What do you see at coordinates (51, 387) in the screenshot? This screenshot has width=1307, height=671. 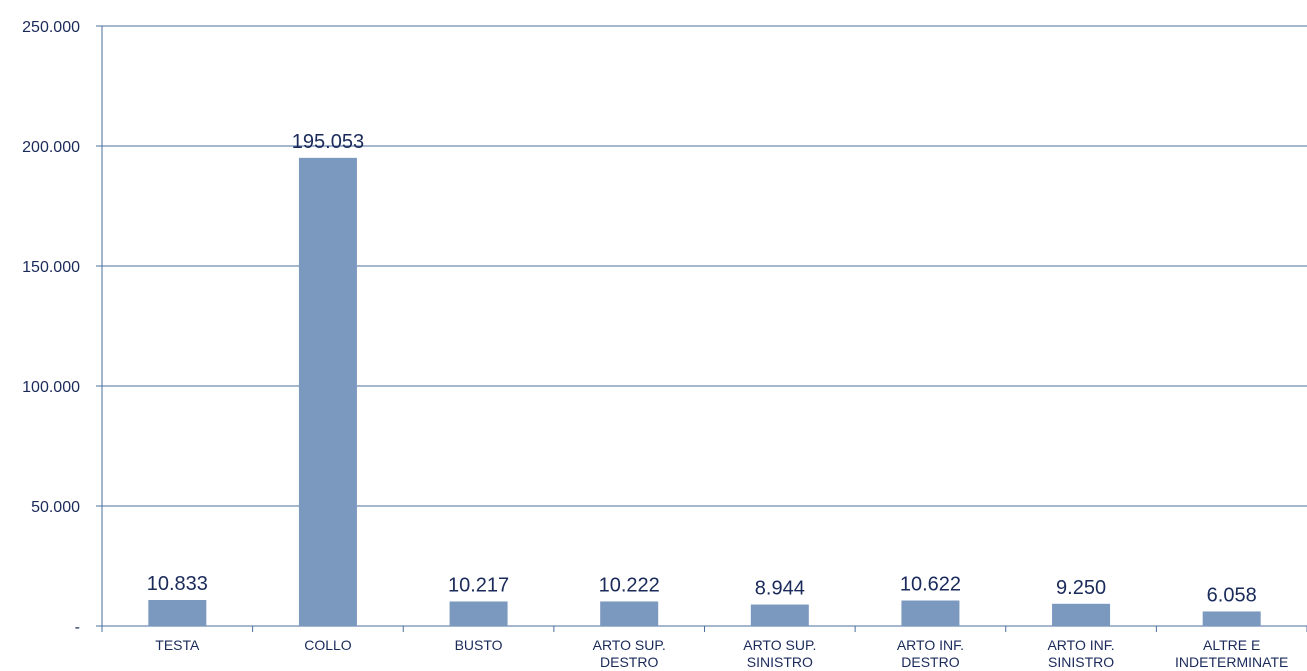 I see `y-tick-label: 100.000` at bounding box center [51, 387].